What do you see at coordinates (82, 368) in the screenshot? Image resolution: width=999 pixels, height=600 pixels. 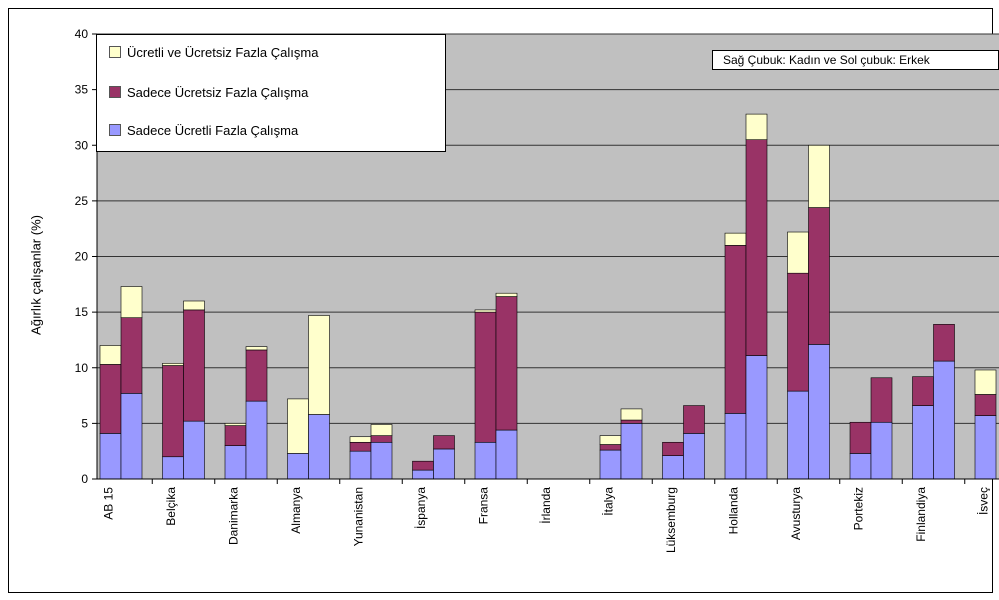 I see `y-tick-label: 10` at bounding box center [82, 368].